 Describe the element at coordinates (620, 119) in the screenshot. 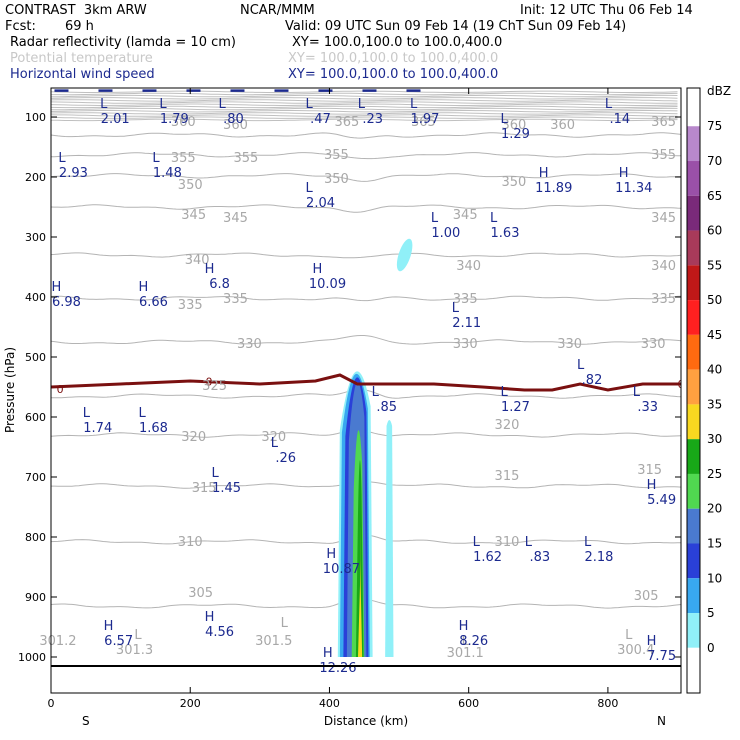

I see `wind-extremum-value: .14` at that location.